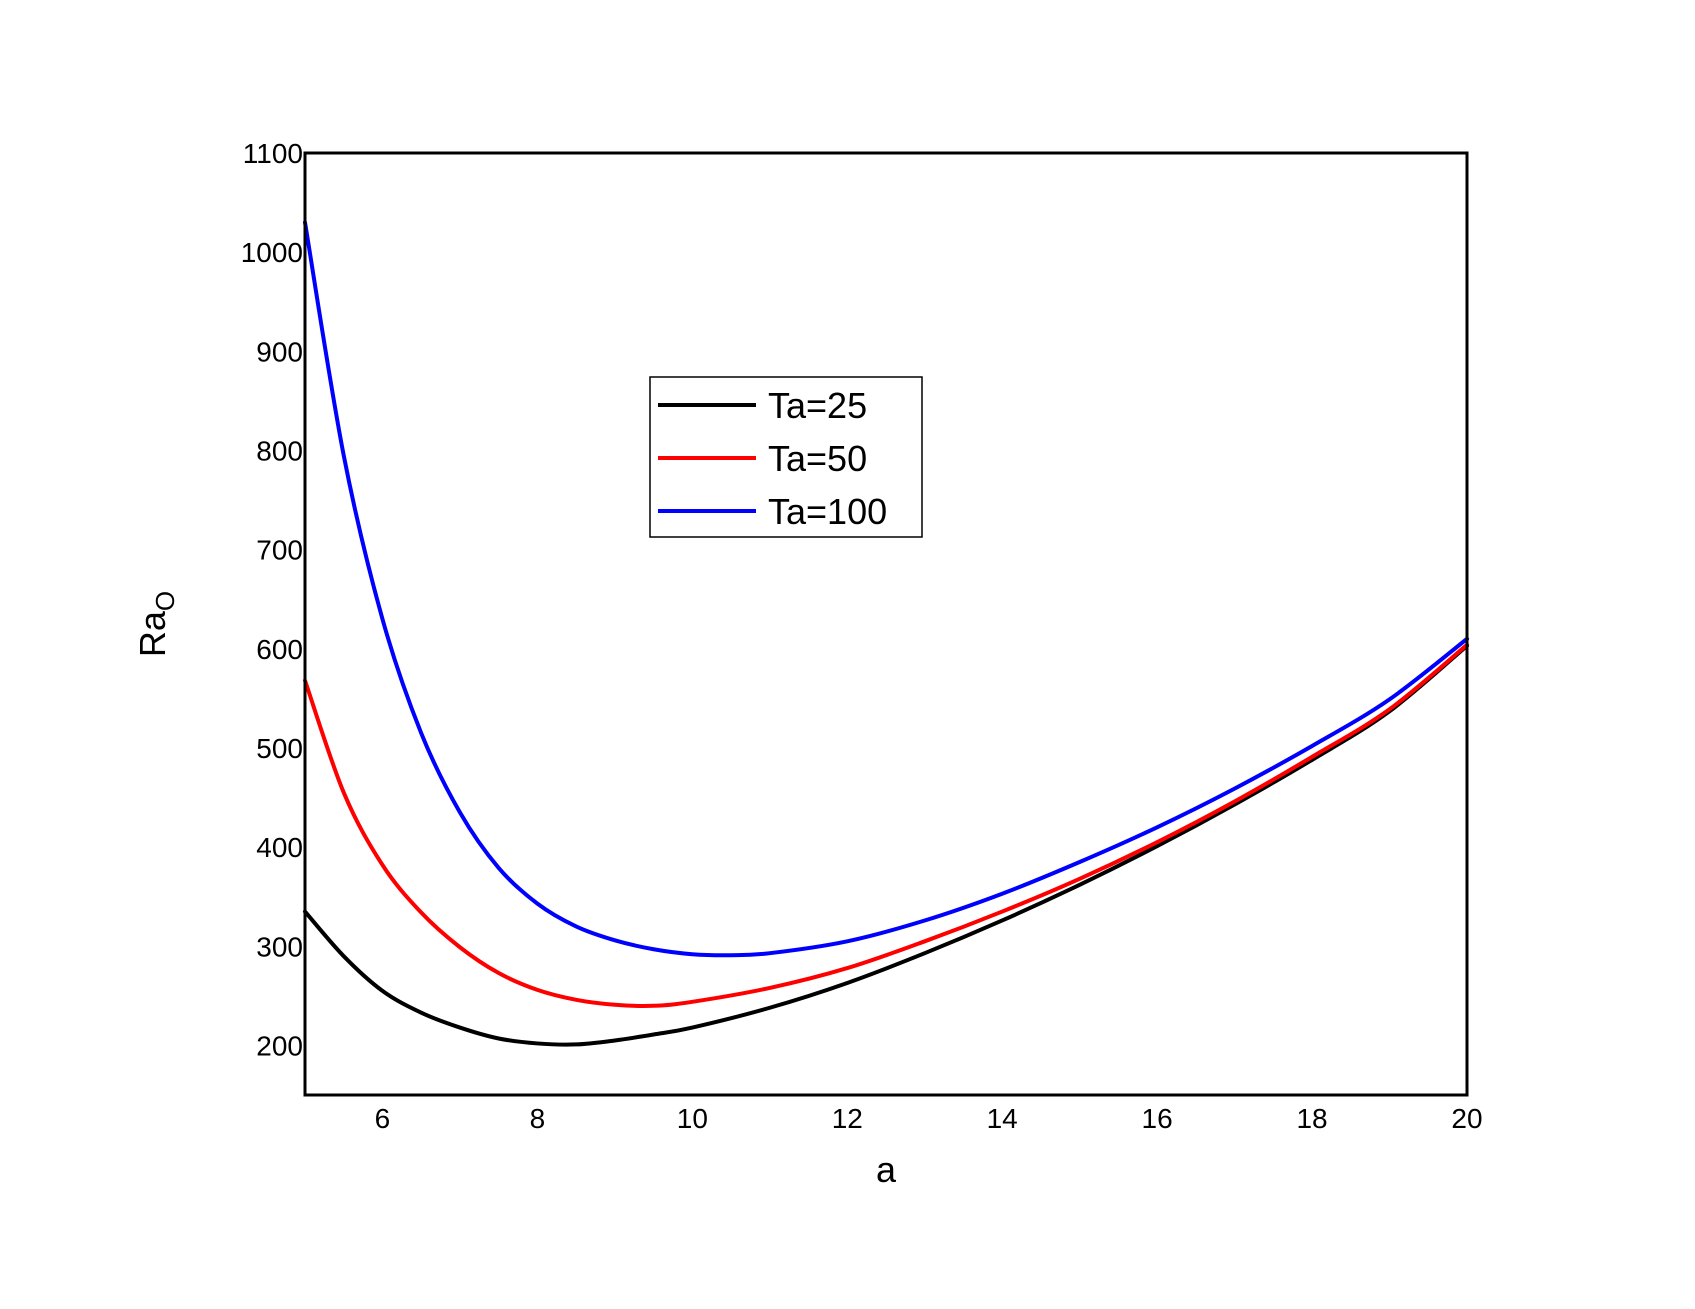 The width and height of the screenshot is (1695, 1309). Describe the element at coordinates (279, 847) in the screenshot. I see `y-tick-label: 400` at that location.